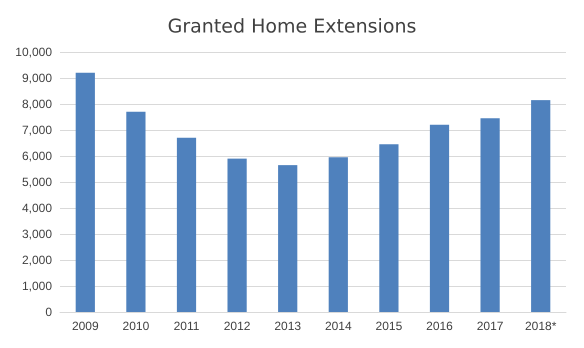 The width and height of the screenshot is (584, 348). I want to click on y-tick-label: 10,000, so click(33, 52).